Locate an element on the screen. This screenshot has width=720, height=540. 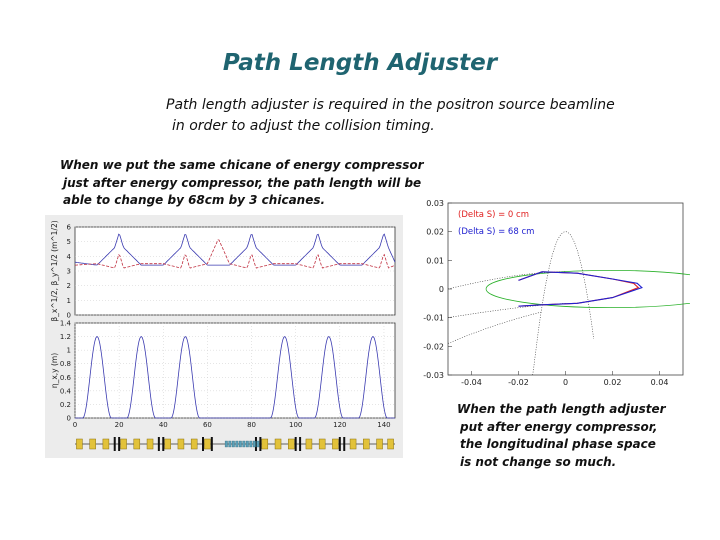
phase-y-tick-label: 0.03 is located at coordinates (435, 203).